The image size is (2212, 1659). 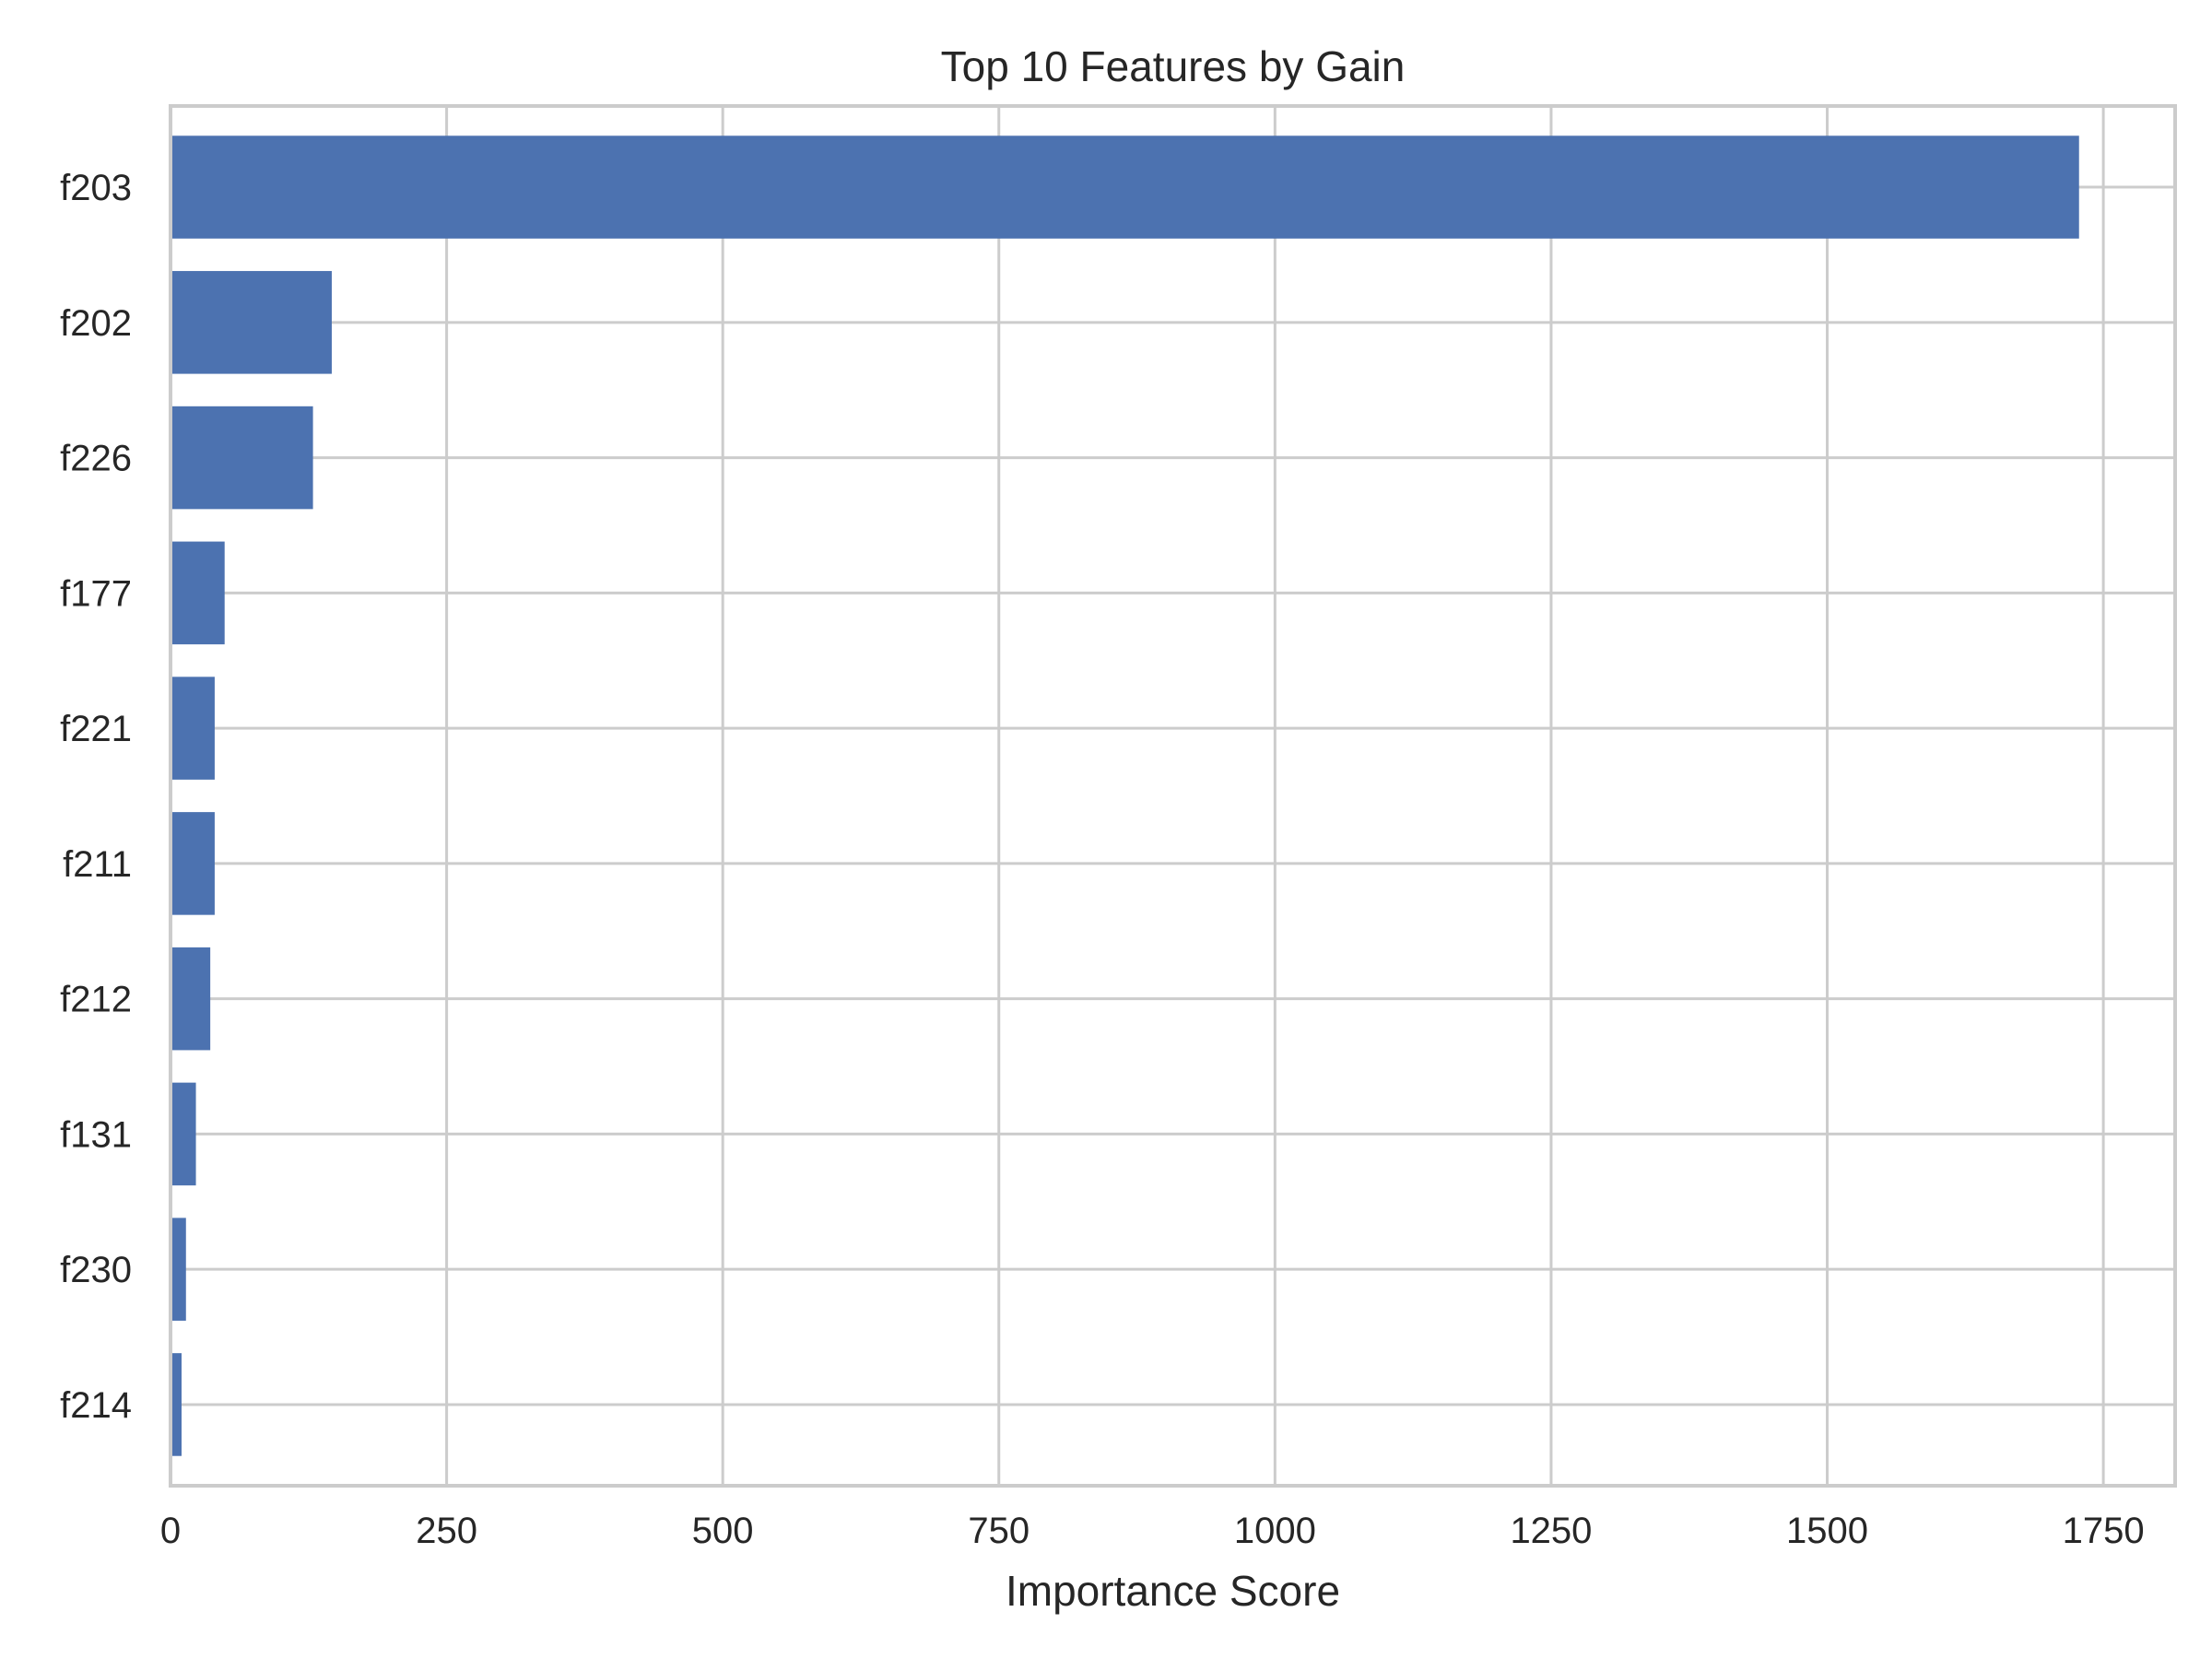 What do you see at coordinates (178, 1269) in the screenshot?
I see `bar-f230` at bounding box center [178, 1269].